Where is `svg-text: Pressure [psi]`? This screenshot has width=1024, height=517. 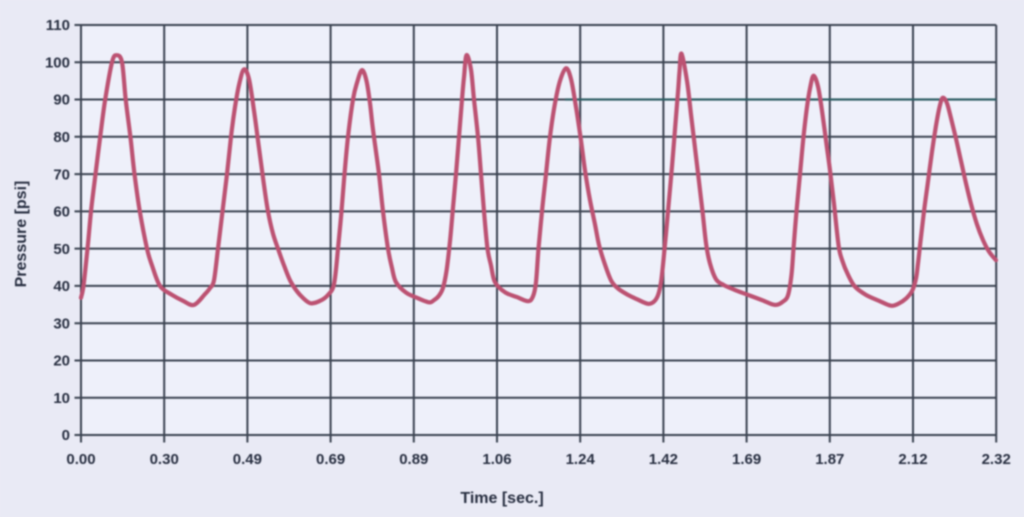 svg-text: Pressure [psi] is located at coordinates (21, 234).